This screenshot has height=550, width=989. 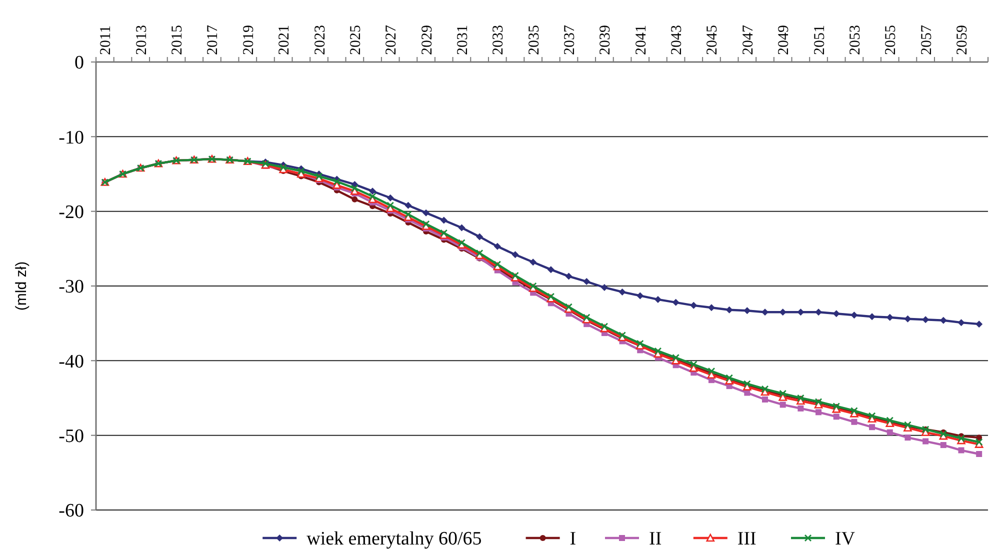 I want to click on x-tick-label: 2053, so click(x=855, y=40).